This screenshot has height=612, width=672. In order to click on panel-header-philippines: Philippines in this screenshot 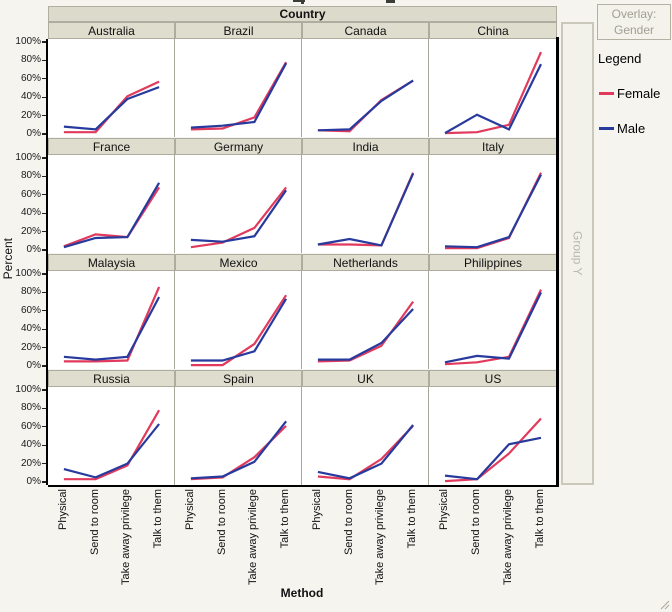, I will do `click(493, 262)`.